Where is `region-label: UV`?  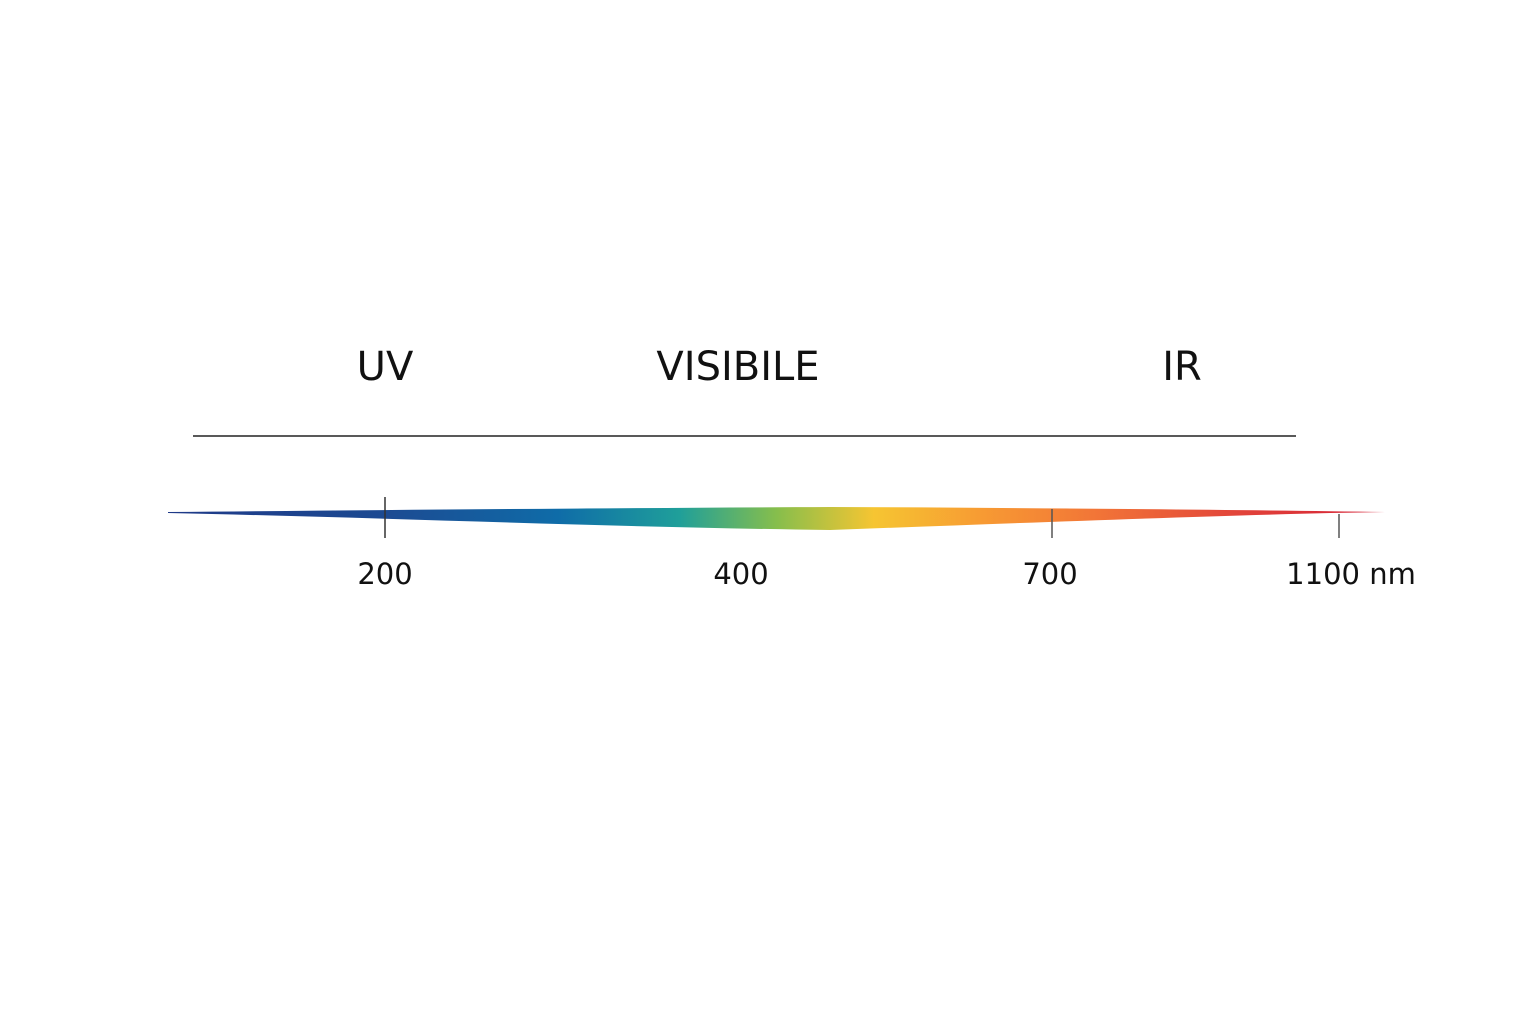
region-label: UV is located at coordinates (385, 367).